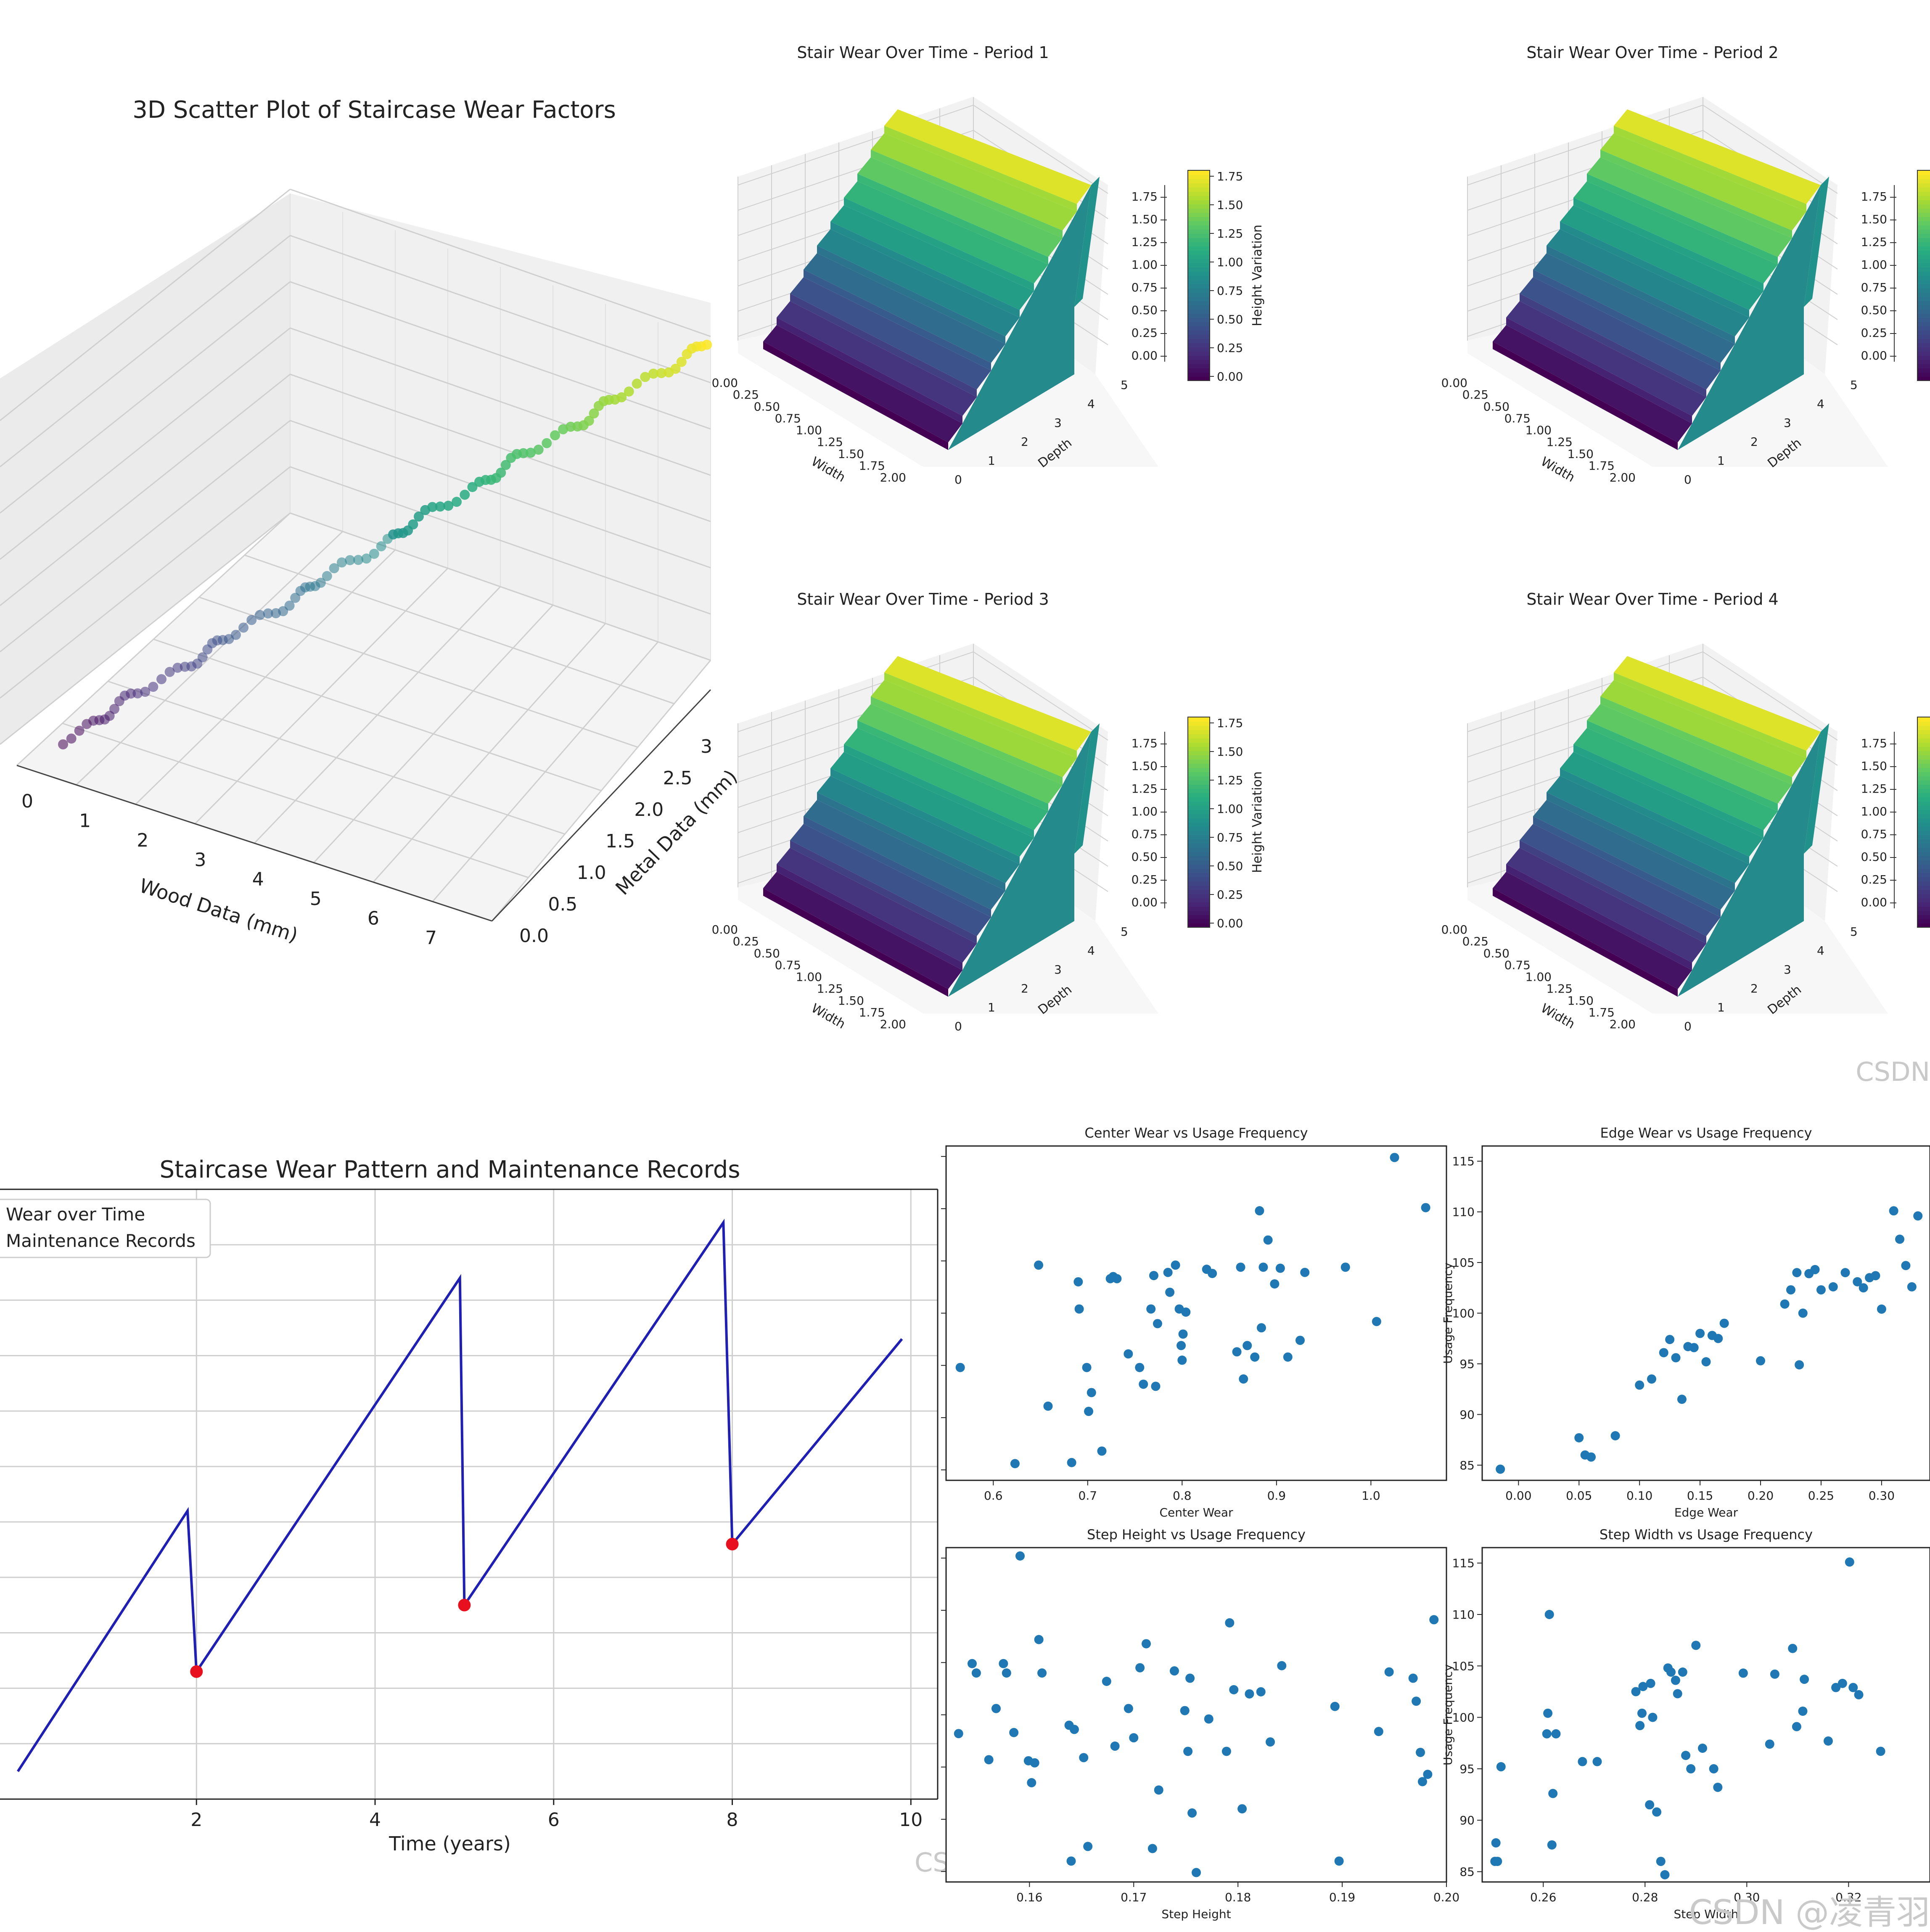 The width and height of the screenshot is (1930, 1932). I want to click on surface2-step-riser, so click(1710, 169).